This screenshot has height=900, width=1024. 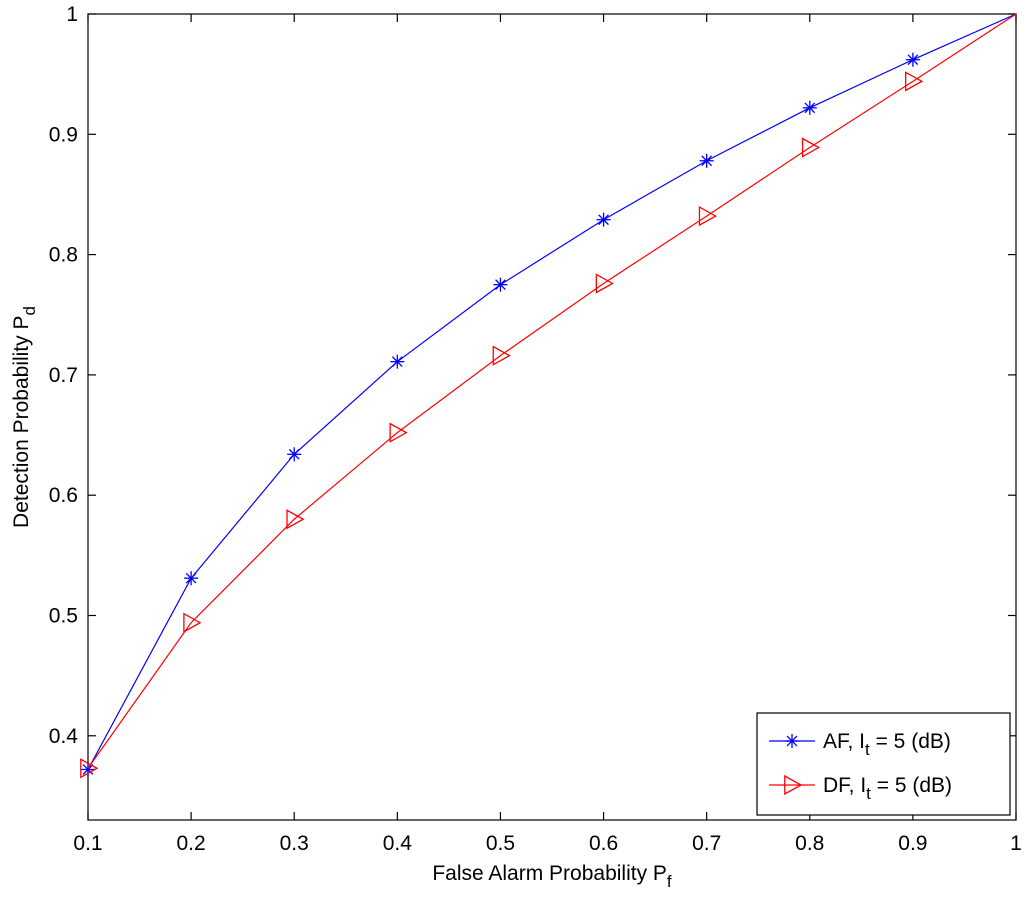 What do you see at coordinates (706, 843) in the screenshot?
I see `x-tick-label: 0.7` at bounding box center [706, 843].